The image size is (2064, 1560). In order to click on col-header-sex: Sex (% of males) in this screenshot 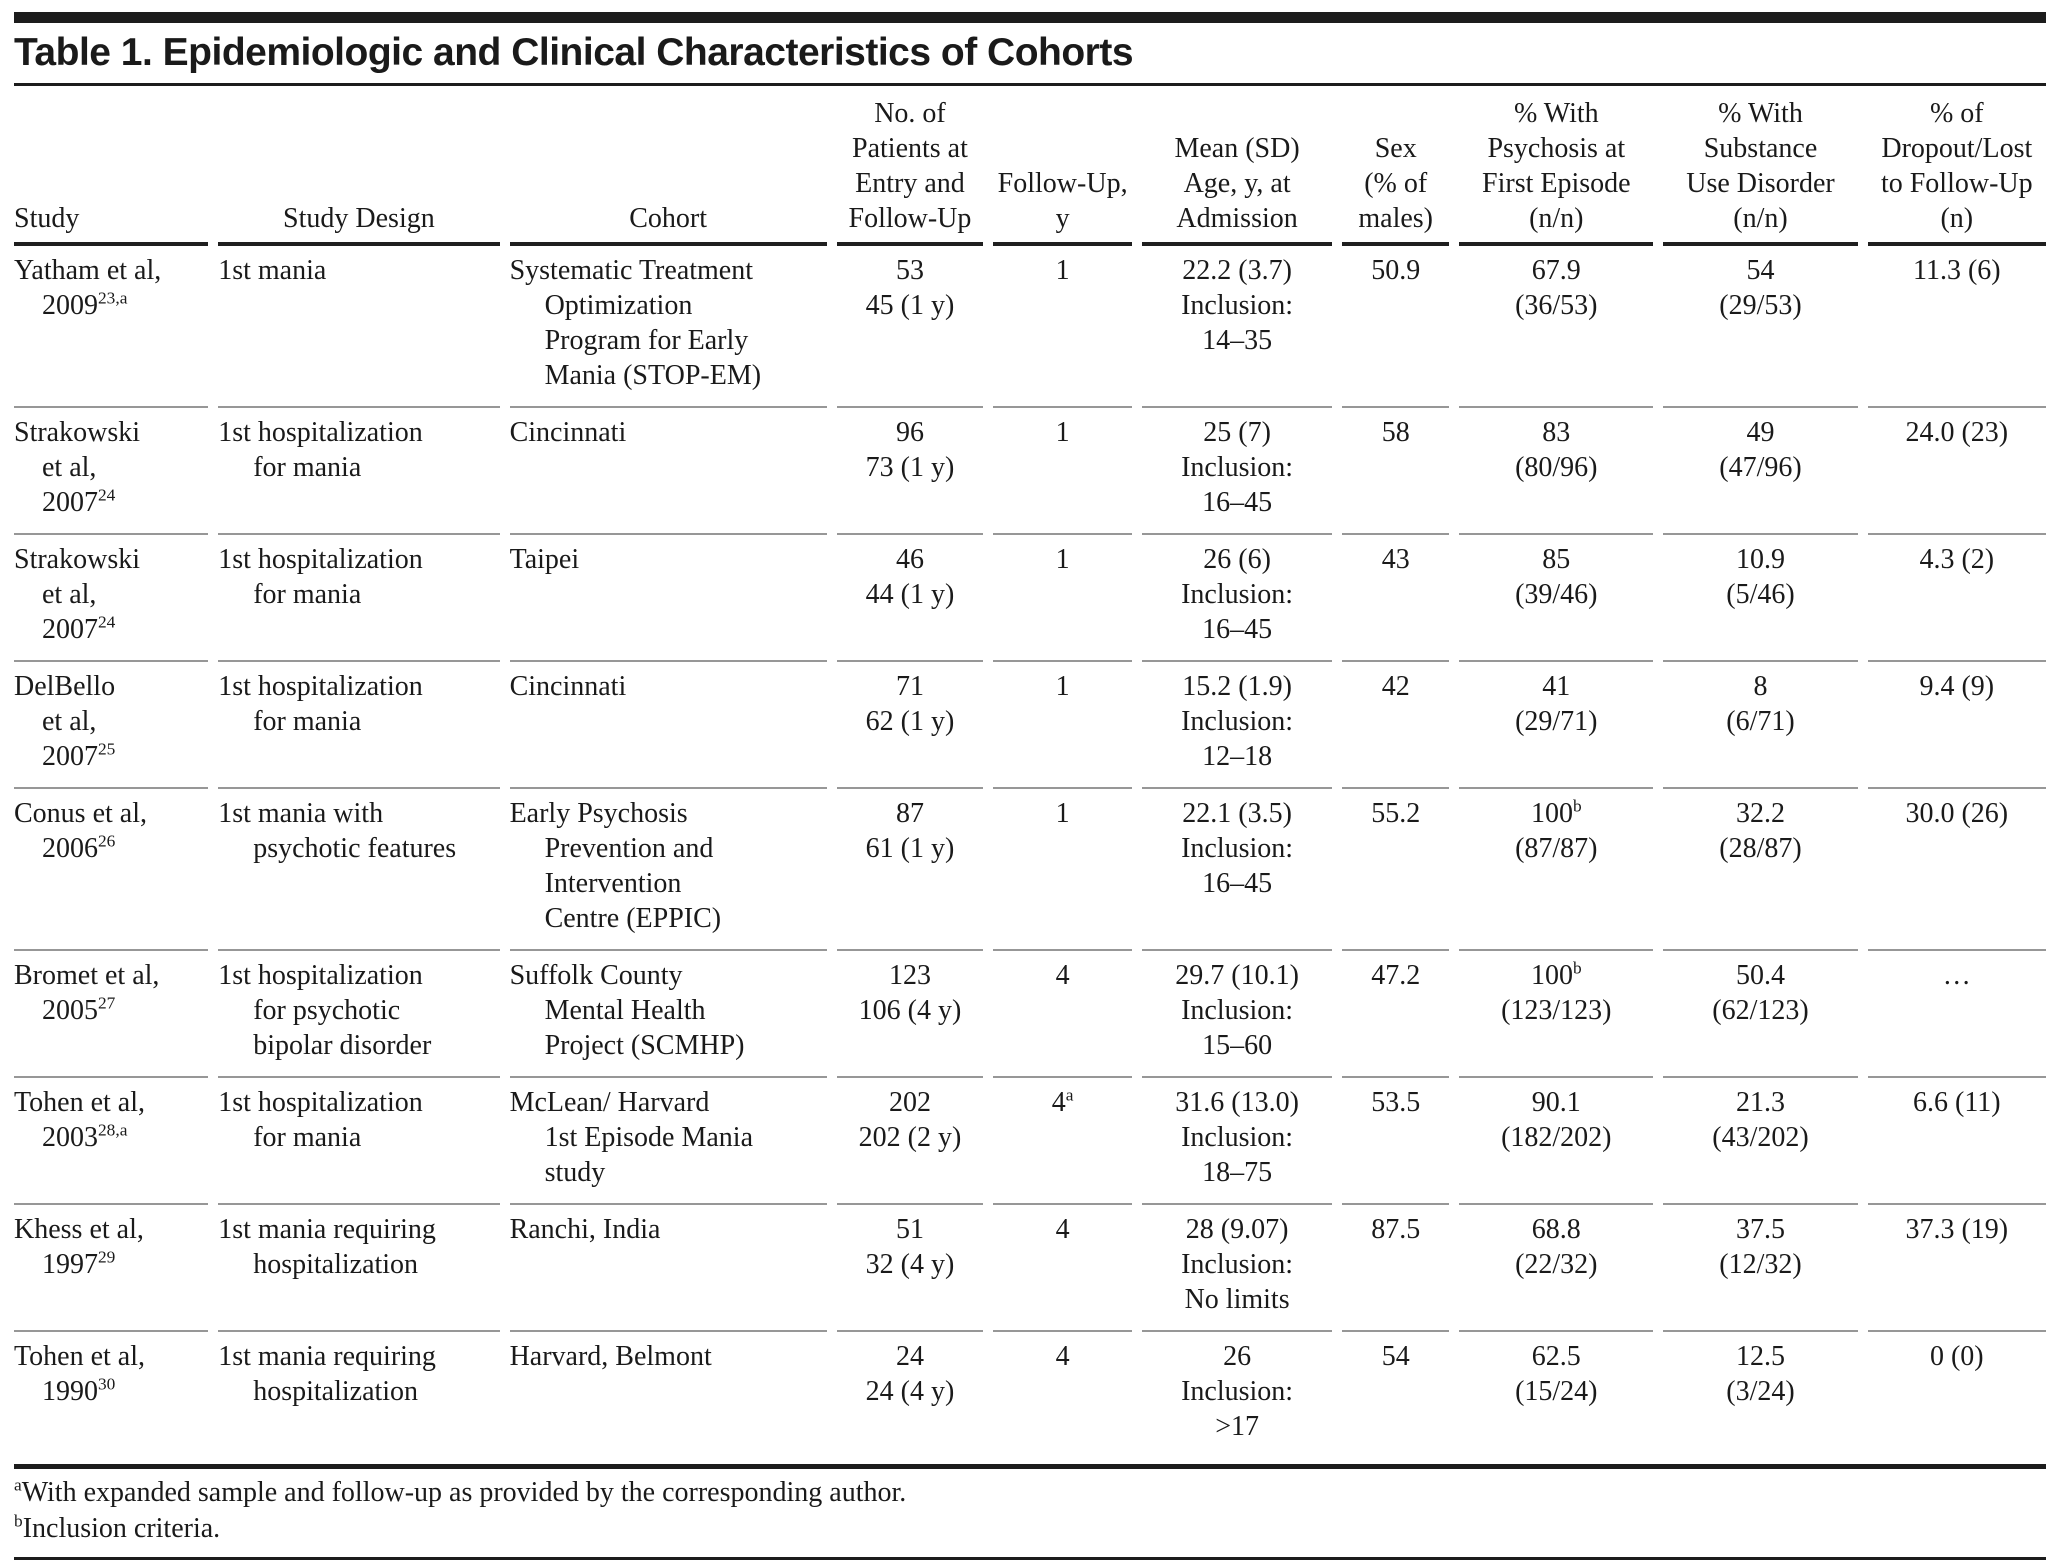, I will do `click(1396, 166)`.